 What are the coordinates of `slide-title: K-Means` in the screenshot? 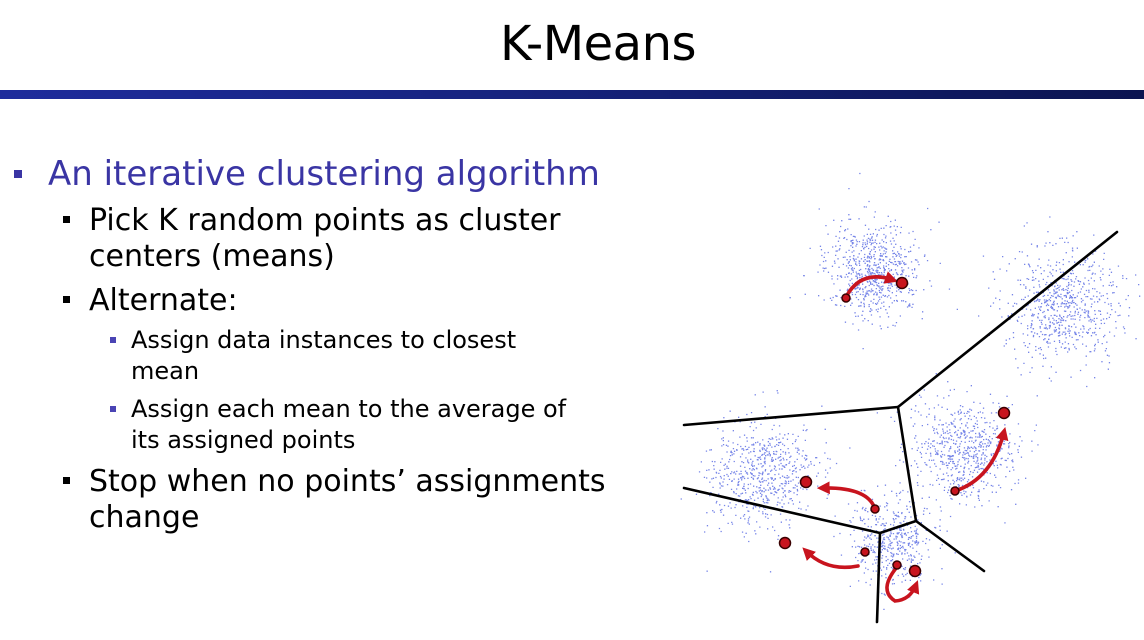 It's located at (598, 44).